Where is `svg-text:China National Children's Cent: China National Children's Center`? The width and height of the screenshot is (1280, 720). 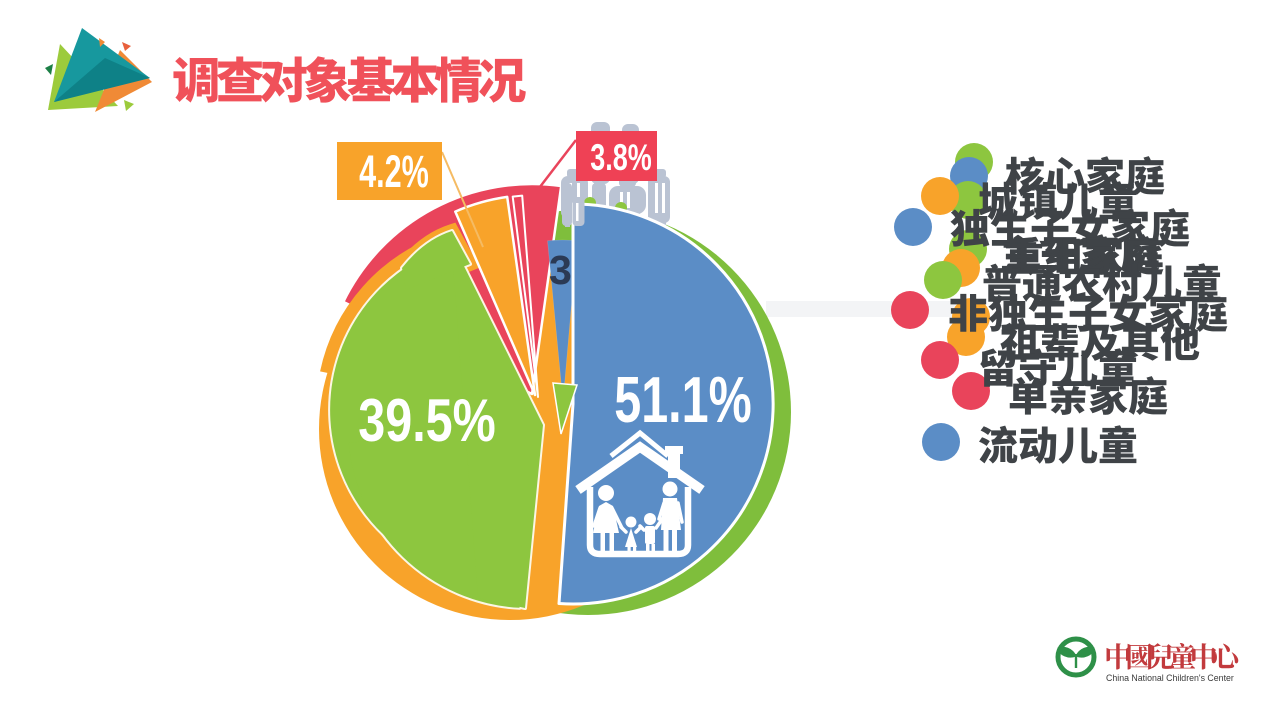 svg-text:China National Children's Cent: China National Children's Center is located at coordinates (1170, 678).